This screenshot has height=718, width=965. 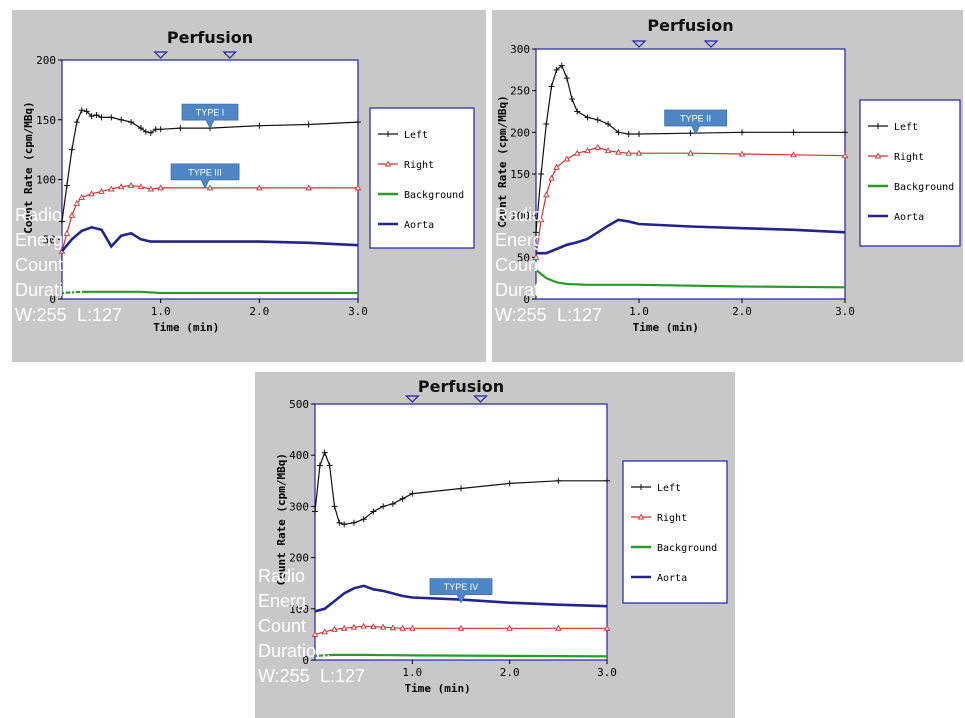 I want to click on series-line-background, so click(x=209, y=292).